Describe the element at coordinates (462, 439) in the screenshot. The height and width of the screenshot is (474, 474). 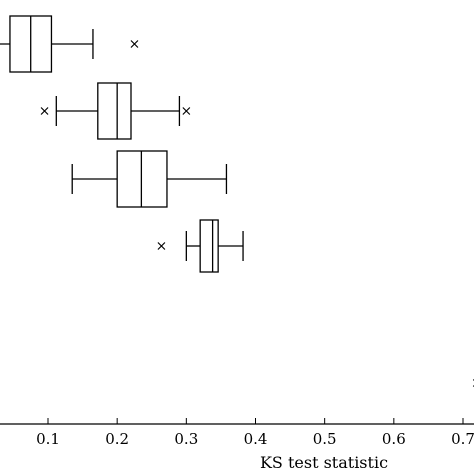
I see `x-tick-label: 0.7` at that location.